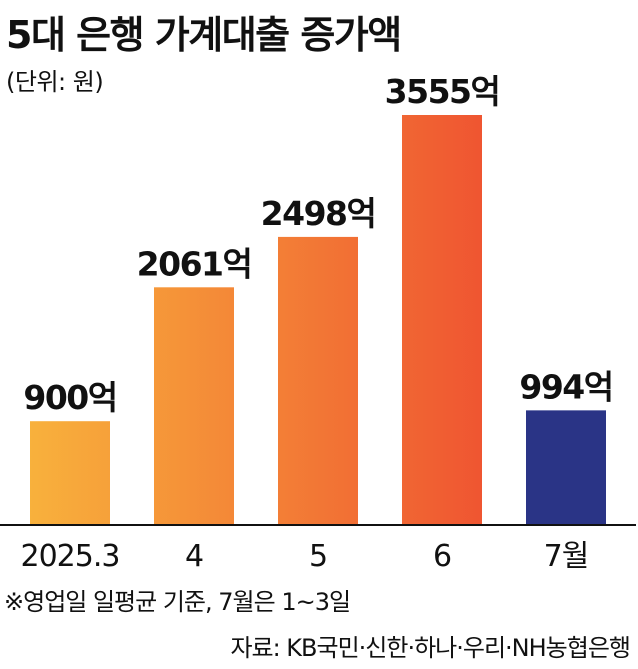 The width and height of the screenshot is (638, 669). What do you see at coordinates (430, 648) in the screenshot?
I see `source-note: 자료: KB국민·신한·하나·우리·NH농협은행` at bounding box center [430, 648].